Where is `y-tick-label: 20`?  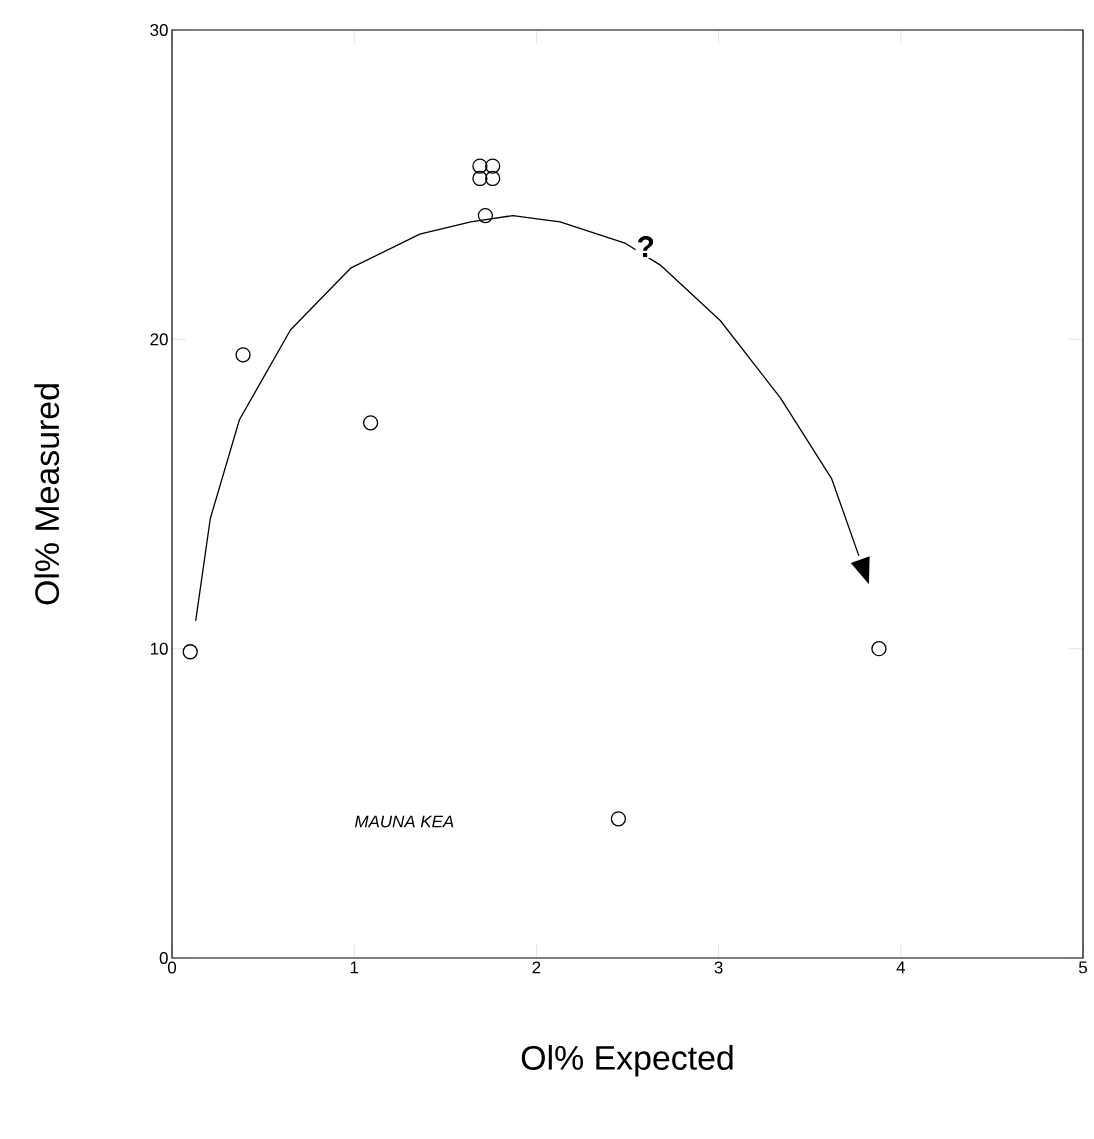 y-tick-label: 20 is located at coordinates (159, 339).